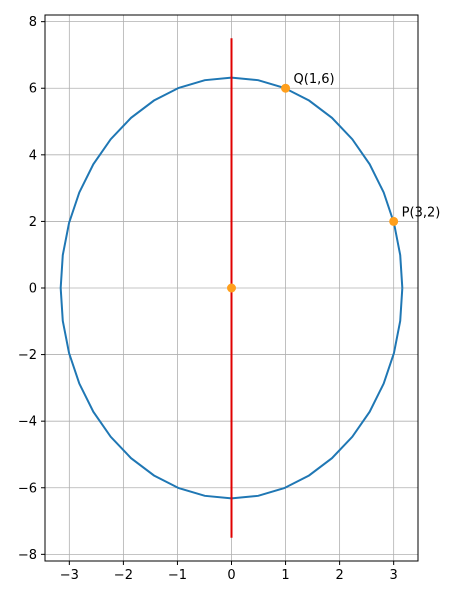 This screenshot has height=600, width=450. Describe the element at coordinates (69, 575) in the screenshot. I see `x-tick-label-0: −3` at that location.